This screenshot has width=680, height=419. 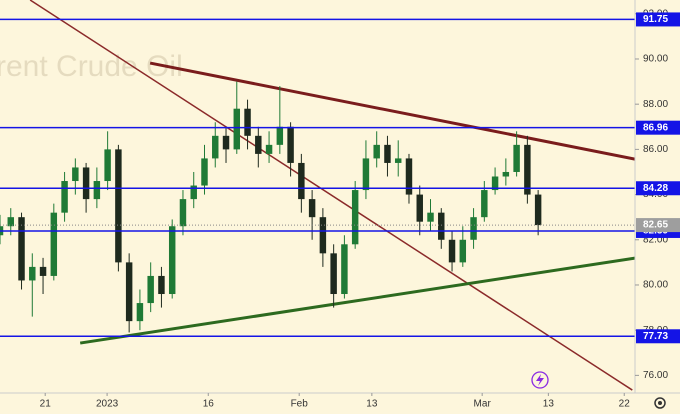 I want to click on level-label: 91.75, so click(x=655, y=19).